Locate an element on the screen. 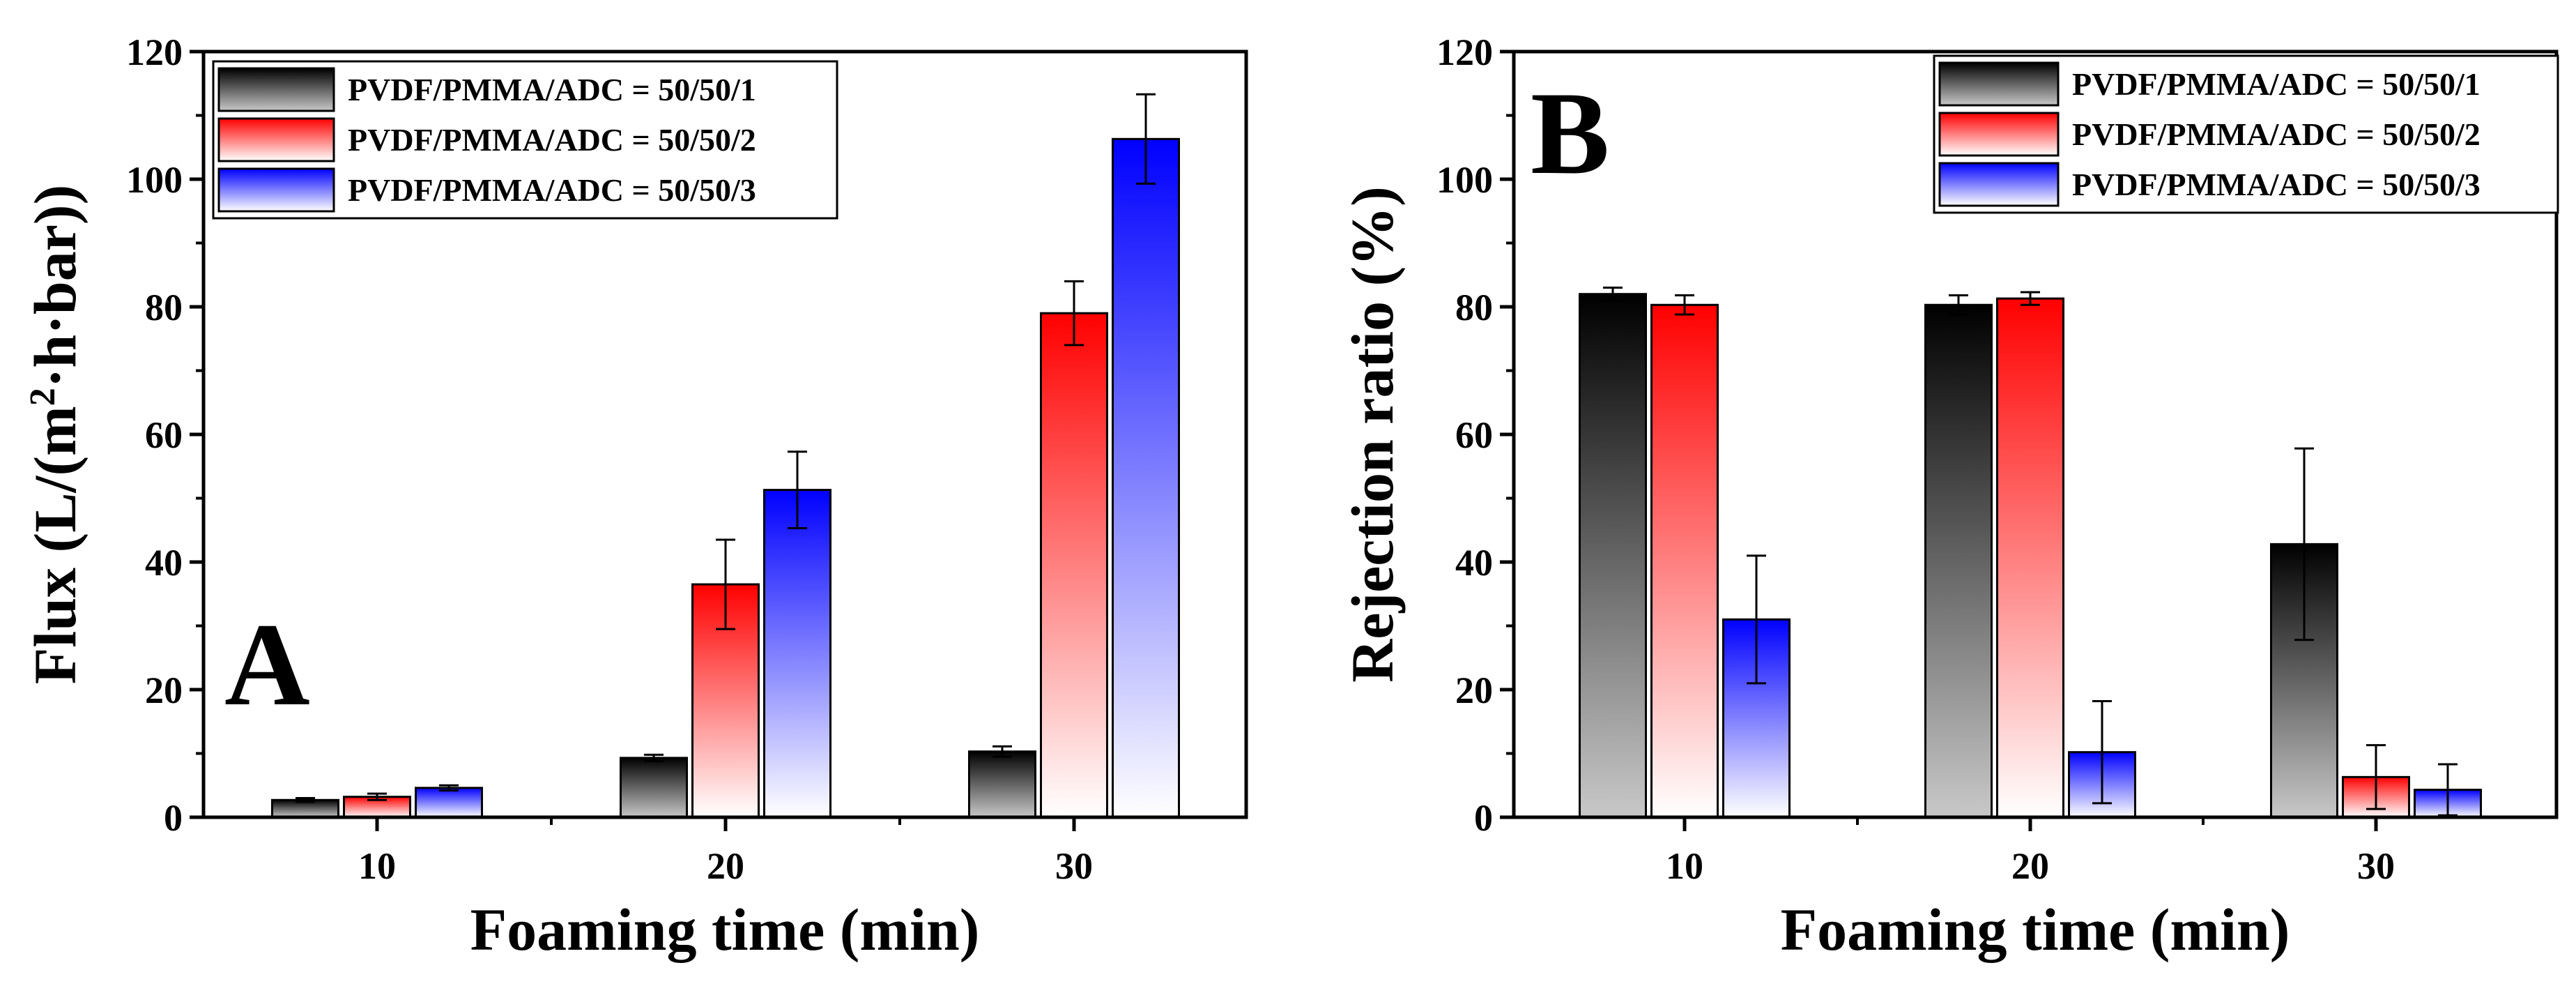  y-axis-title-main: Flux (L/(m is located at coordinates (55, 545).